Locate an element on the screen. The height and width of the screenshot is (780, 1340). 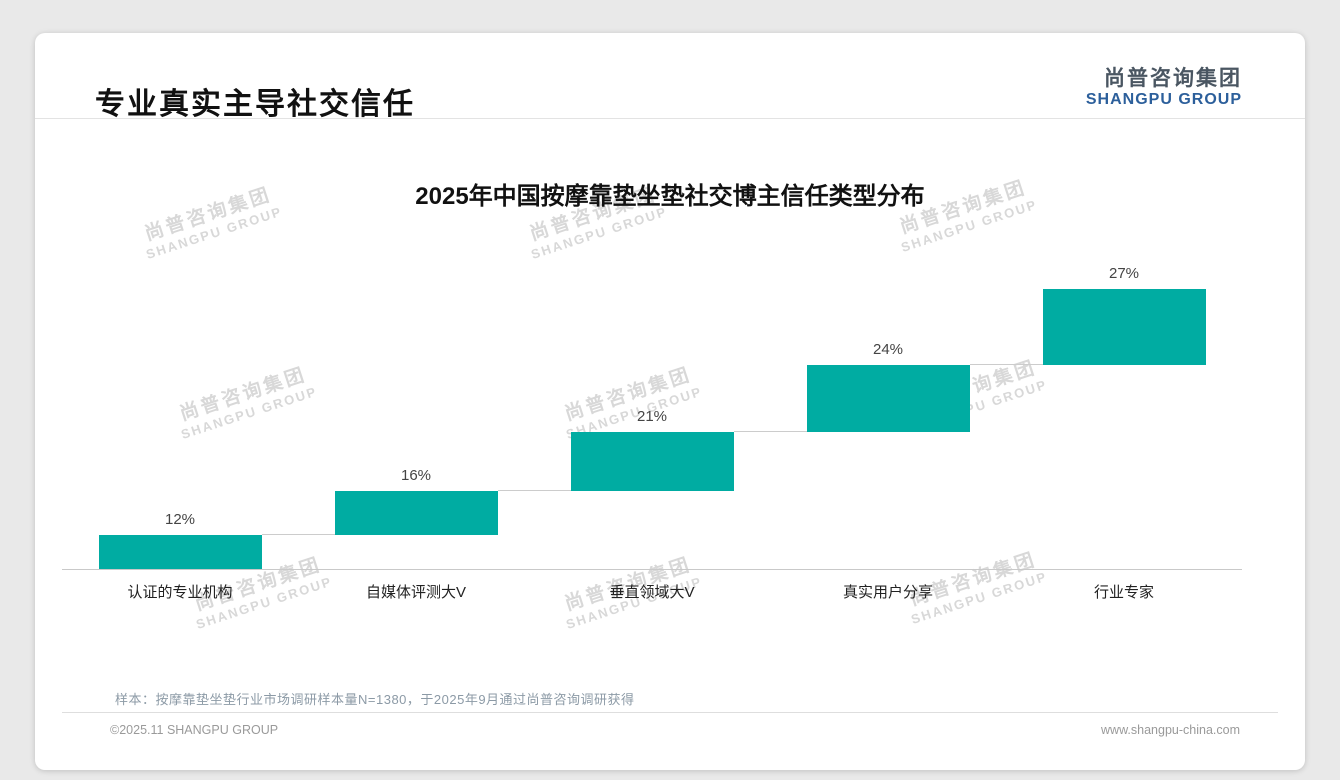
copyright-text: ©2025.11 SHANGPU GROUP is located at coordinates (194, 730).